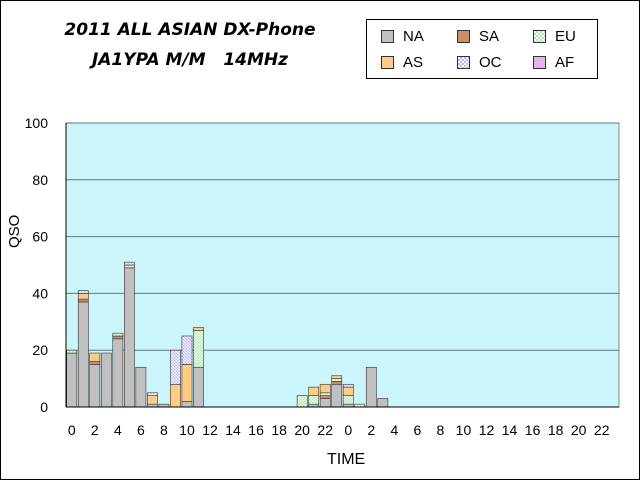  What do you see at coordinates (554, 36) in the screenshot?
I see `legend-item-eu: EU` at bounding box center [554, 36].